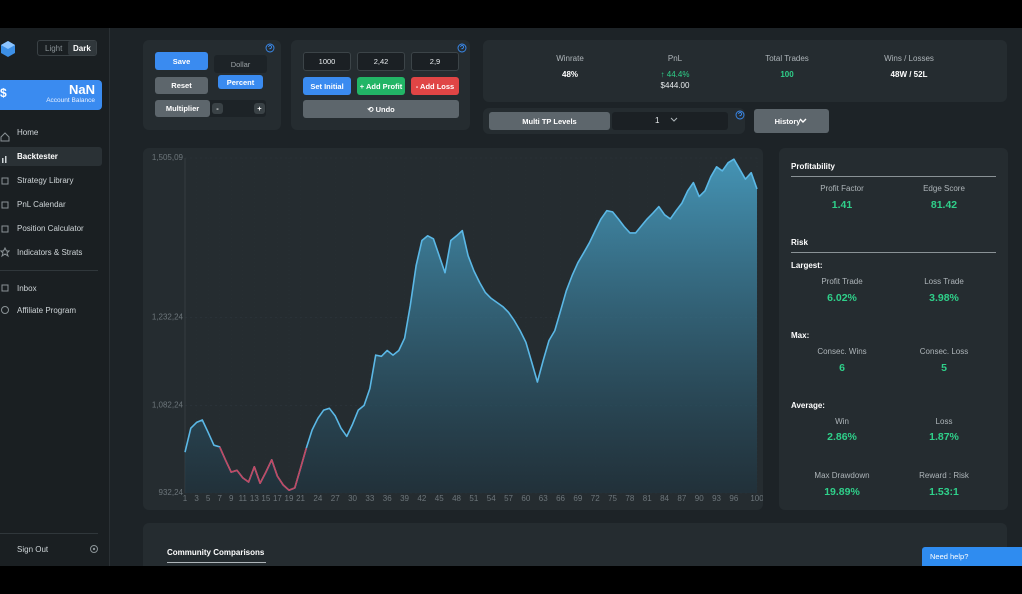 The width and height of the screenshot is (1022, 594). What do you see at coordinates (909, 58) in the screenshot?
I see `stat-label: Wins / Losses` at bounding box center [909, 58].